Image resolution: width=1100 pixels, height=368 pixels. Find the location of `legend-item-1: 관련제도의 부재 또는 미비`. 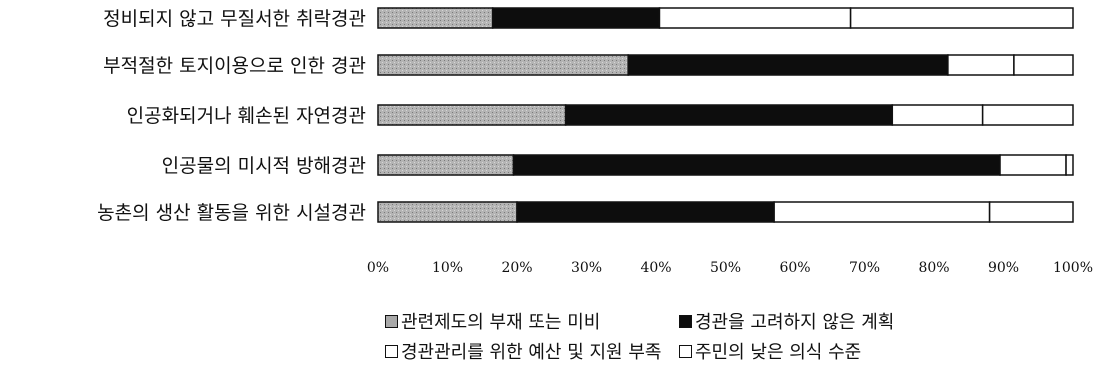

legend-item-1: 관련제도의 부재 또는 미비 is located at coordinates (492, 321).